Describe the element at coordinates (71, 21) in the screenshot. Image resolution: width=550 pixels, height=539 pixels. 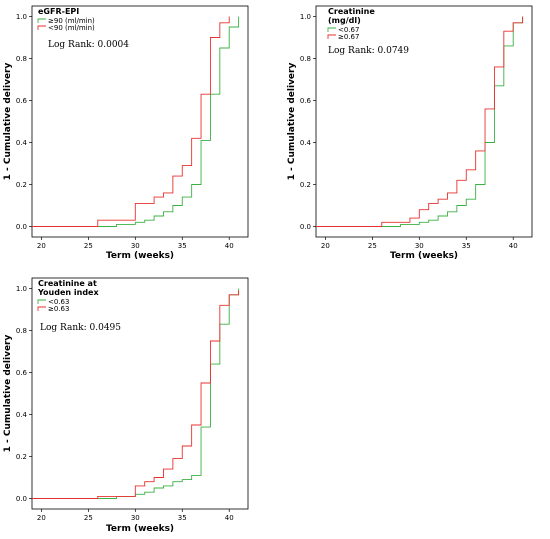
I see `legend-item: ≥90 (ml/min)` at that location.